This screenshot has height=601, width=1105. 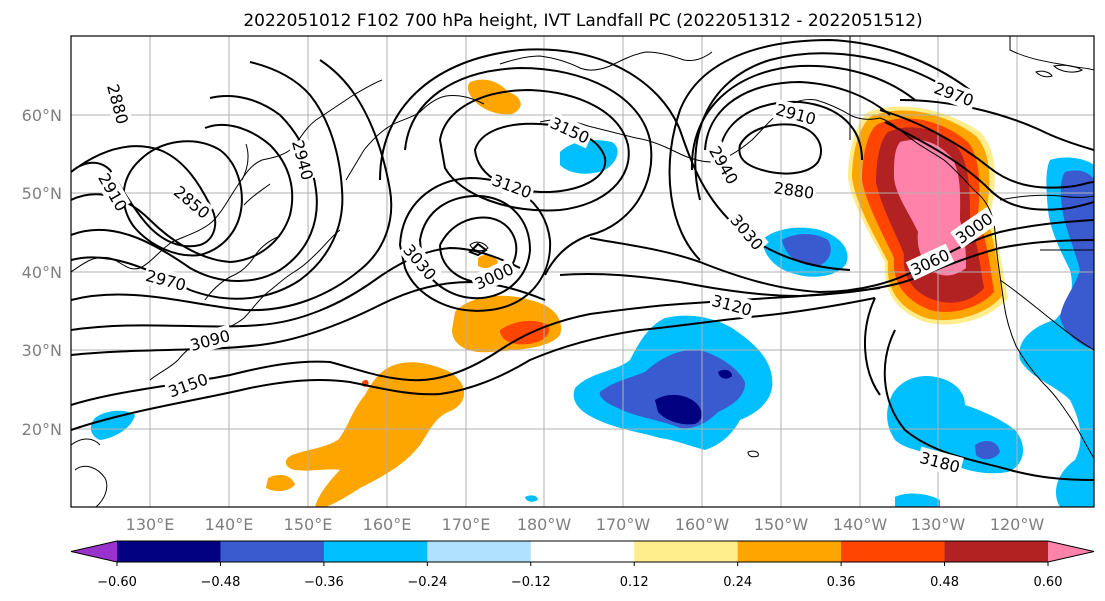 I want to click on negative-blob-us-west, so click(x=1056, y=332).